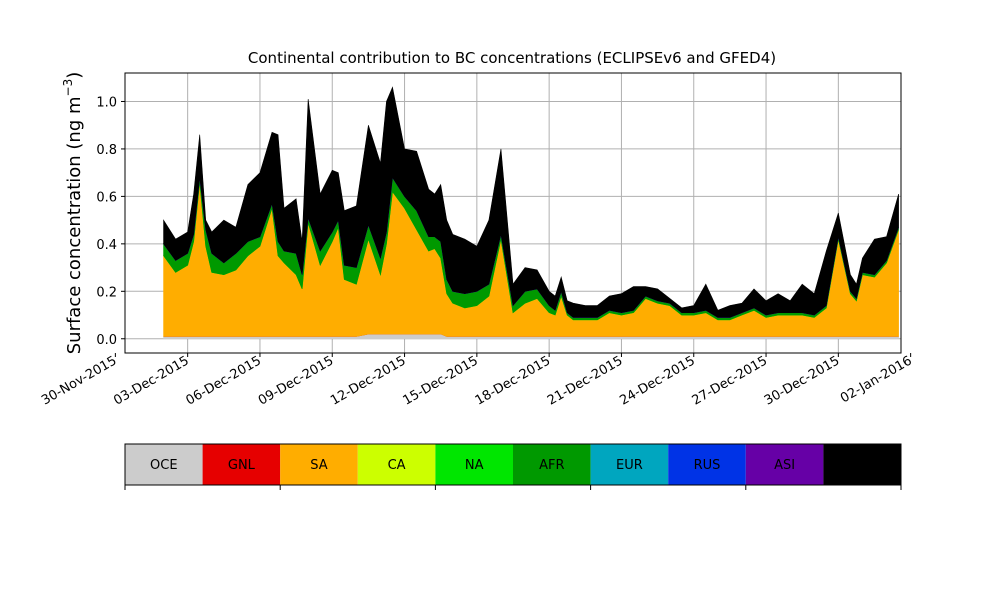 This screenshot has width=1000, height=600. Describe the element at coordinates (106, 340) in the screenshot. I see `y-tick-label: 0.0` at that location.